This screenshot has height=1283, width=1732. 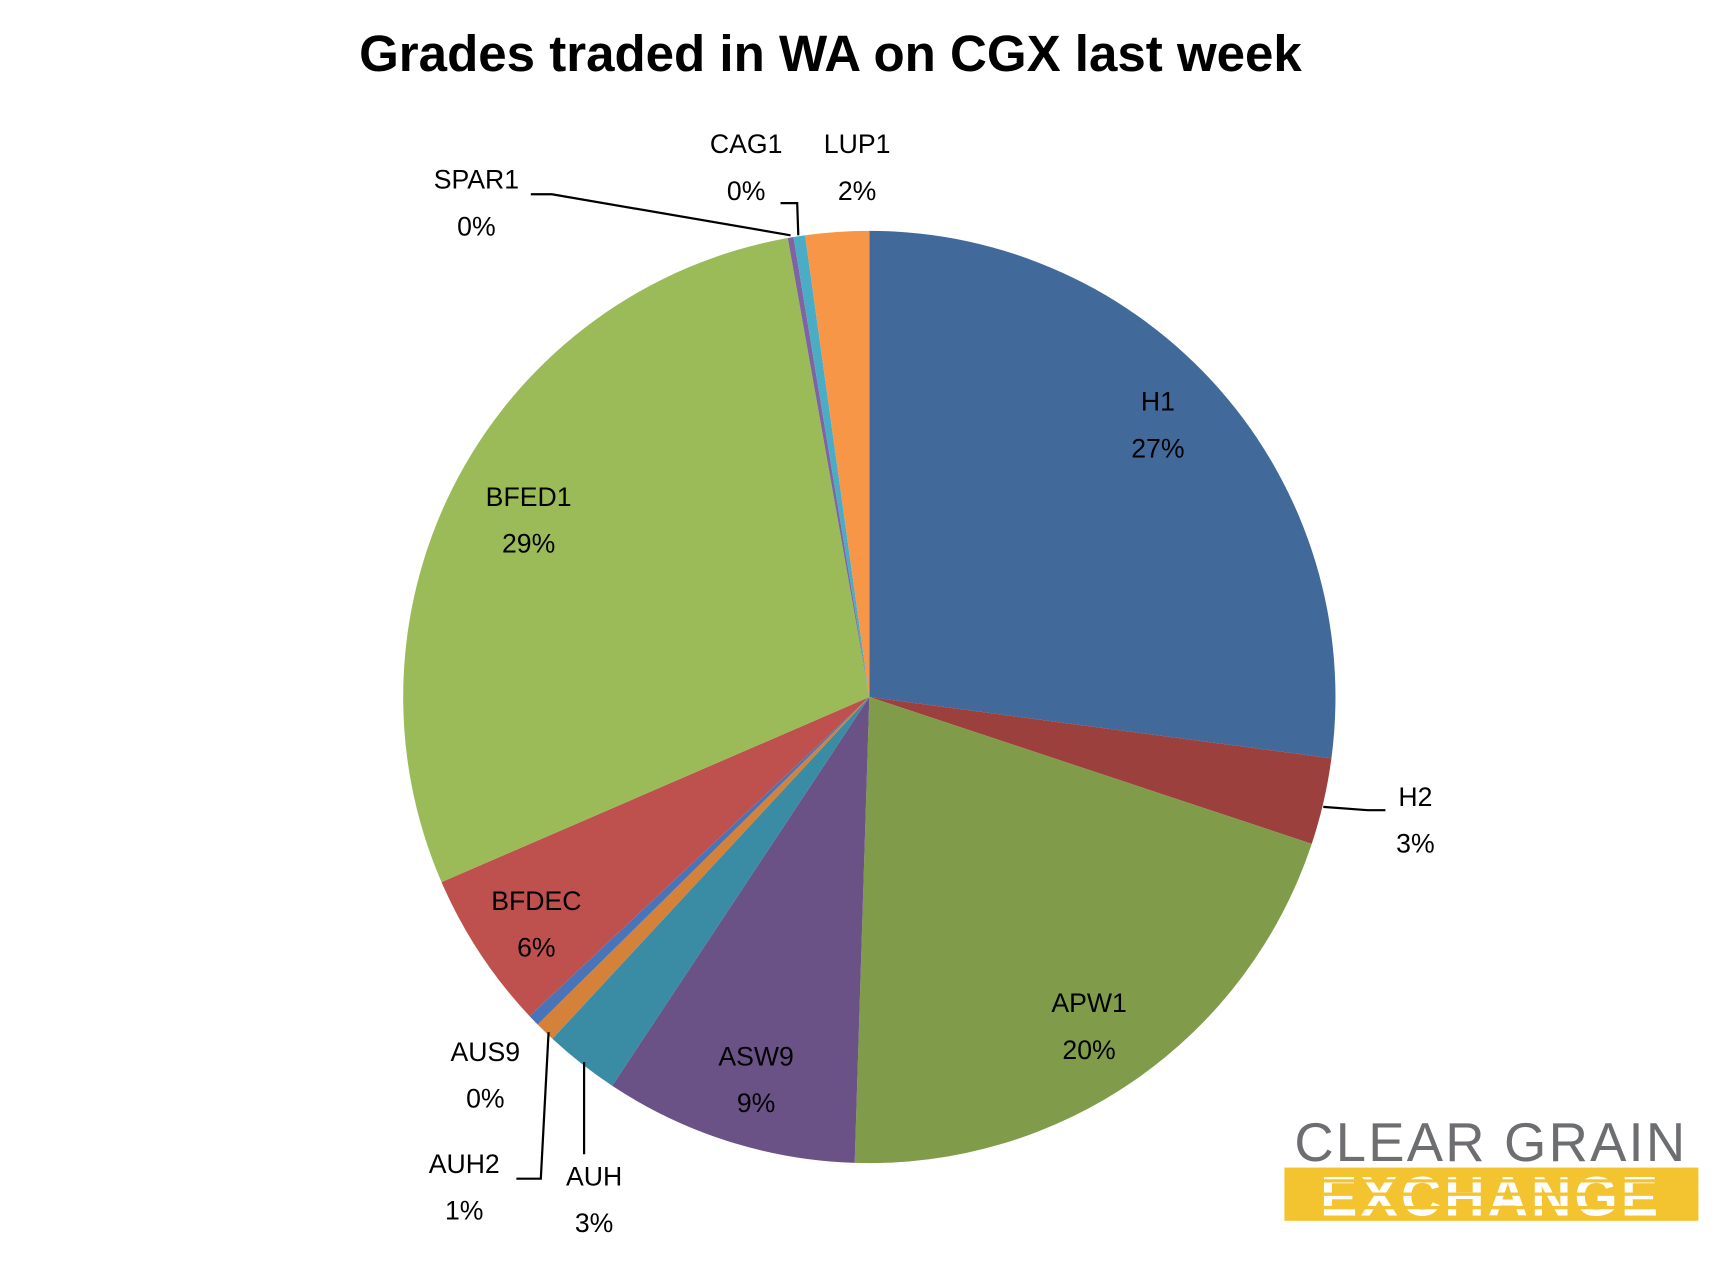 I want to click on slice-percent: 6%, so click(x=536, y=948).